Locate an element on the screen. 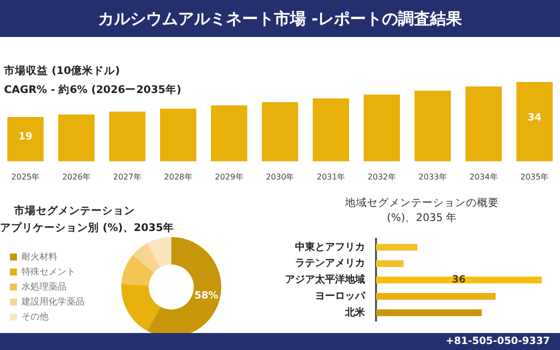 This screenshot has width=560, height=350. x-tick-label: 2027年 is located at coordinates (127, 177).